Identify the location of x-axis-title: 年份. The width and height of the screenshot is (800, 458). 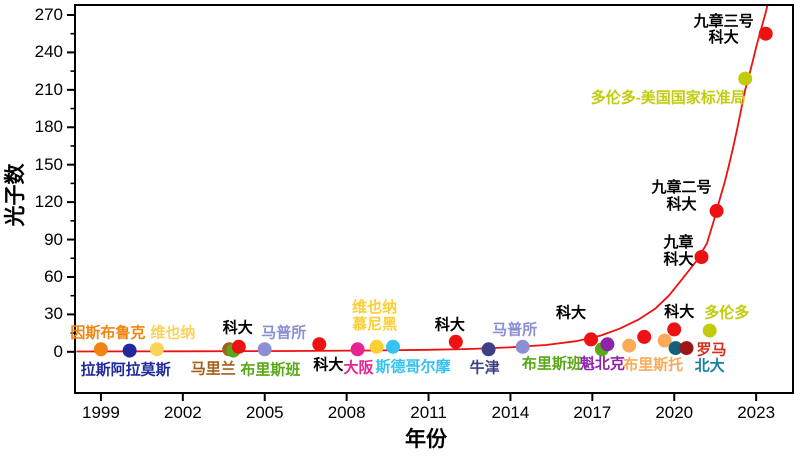
(426, 439).